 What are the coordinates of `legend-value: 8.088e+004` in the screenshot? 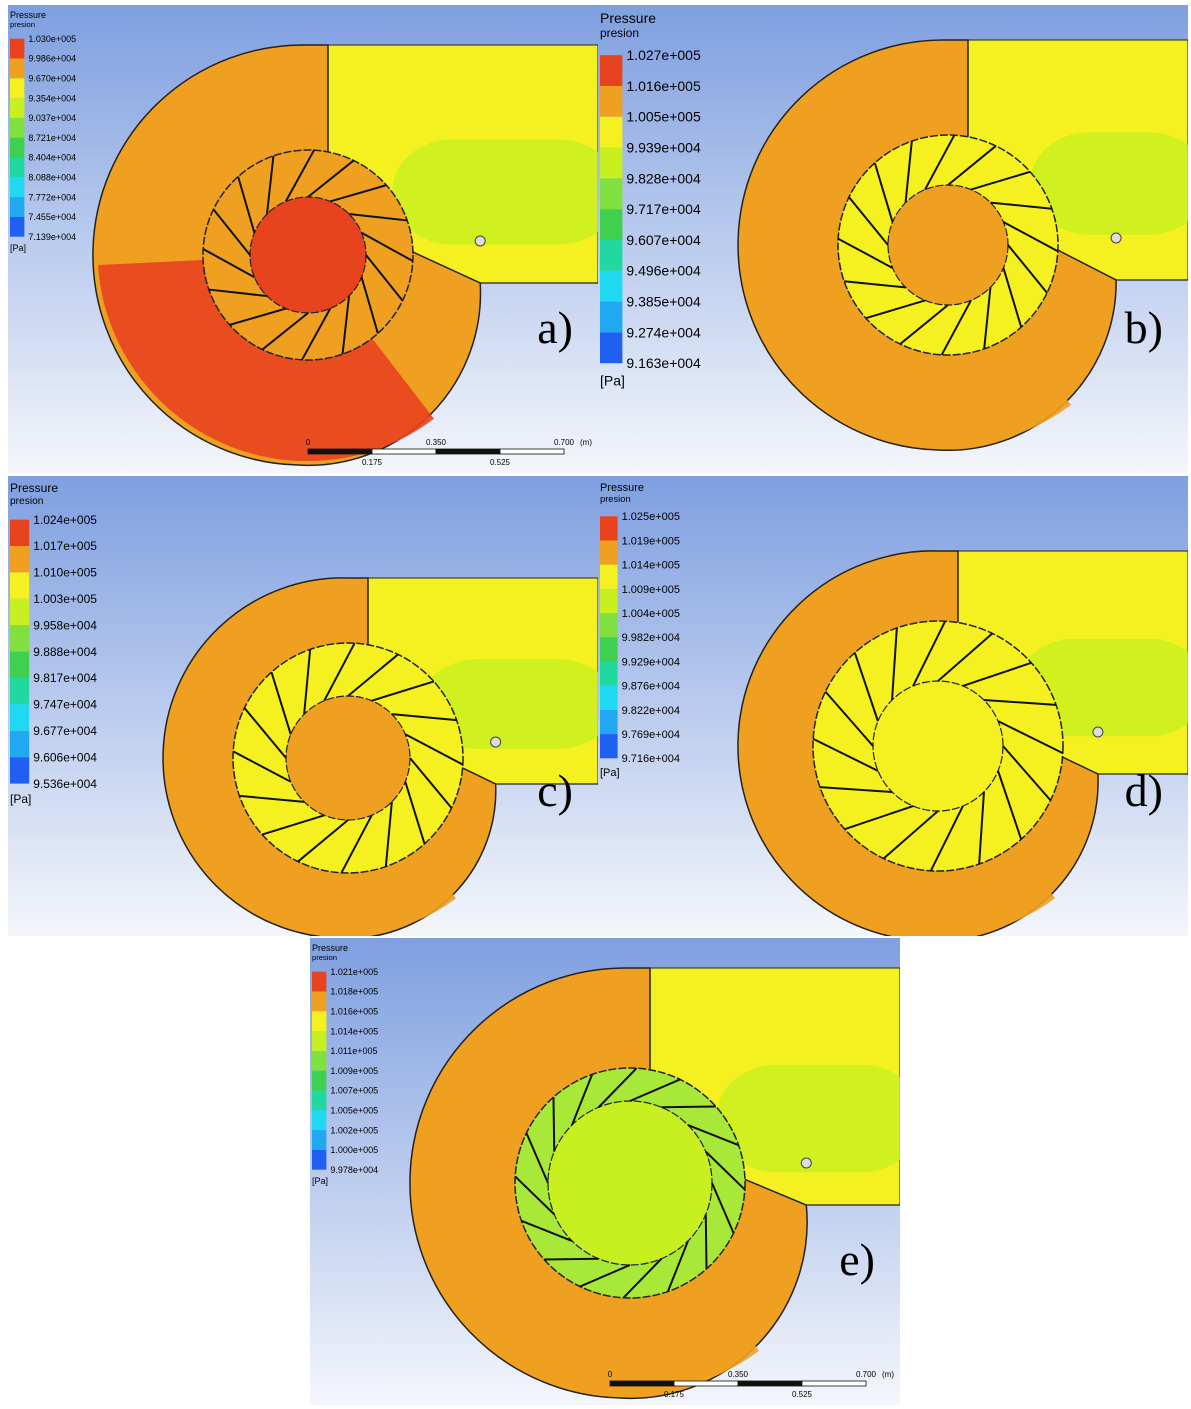 It's located at (52, 177).